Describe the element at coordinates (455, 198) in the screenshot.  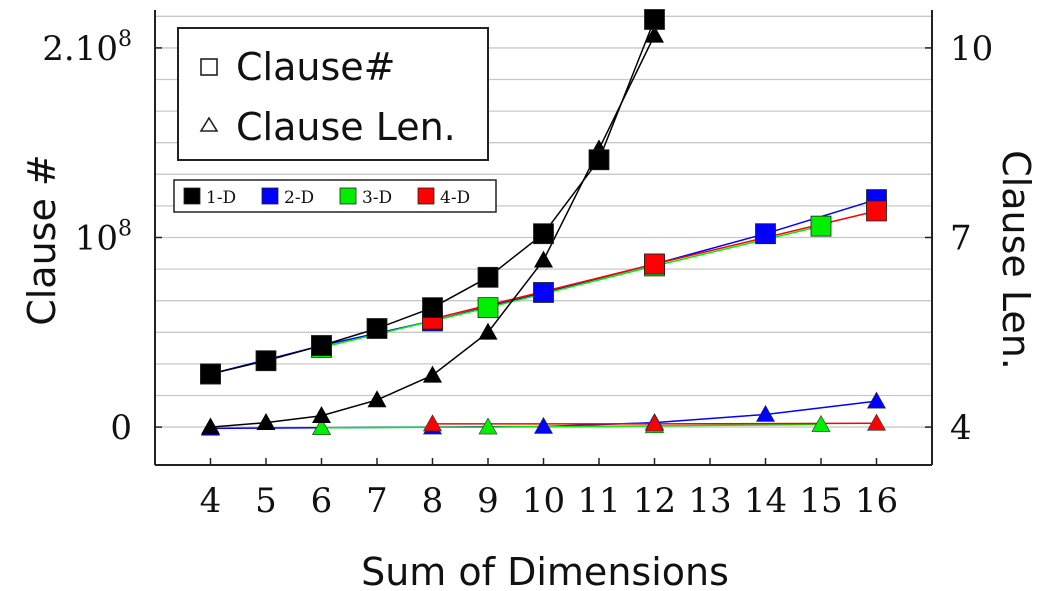
I see `series-legend-label: 4-D` at that location.